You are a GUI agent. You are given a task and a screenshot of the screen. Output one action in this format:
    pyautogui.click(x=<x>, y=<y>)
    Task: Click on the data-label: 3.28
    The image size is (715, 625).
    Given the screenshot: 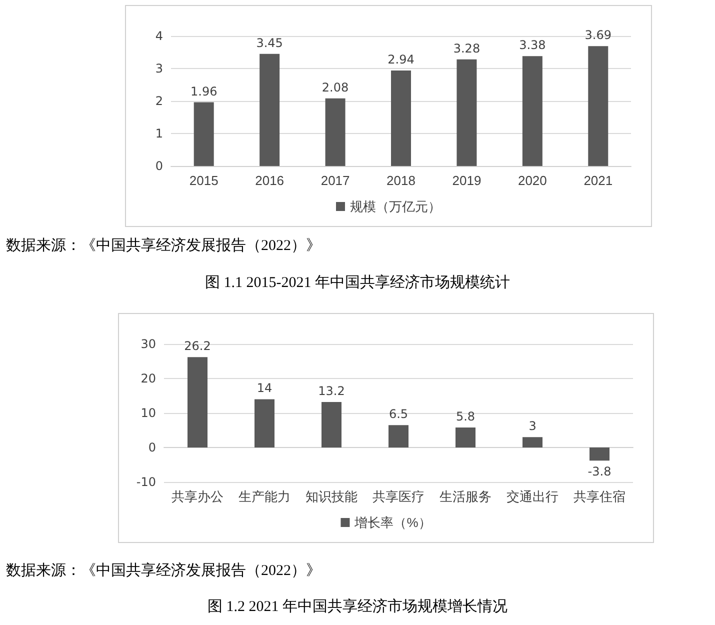 What is the action you would take?
    pyautogui.click(x=466, y=48)
    